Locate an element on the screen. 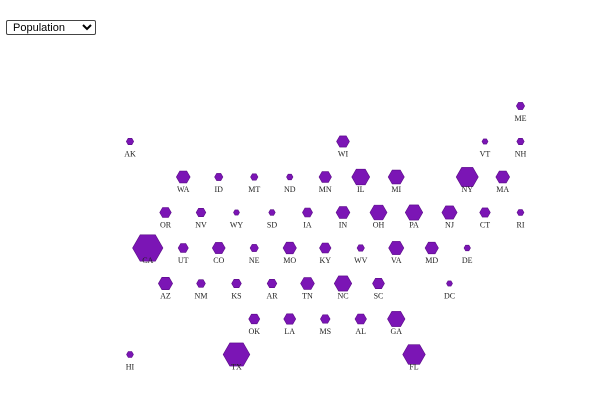  state-hex-ut is located at coordinates (183, 248).